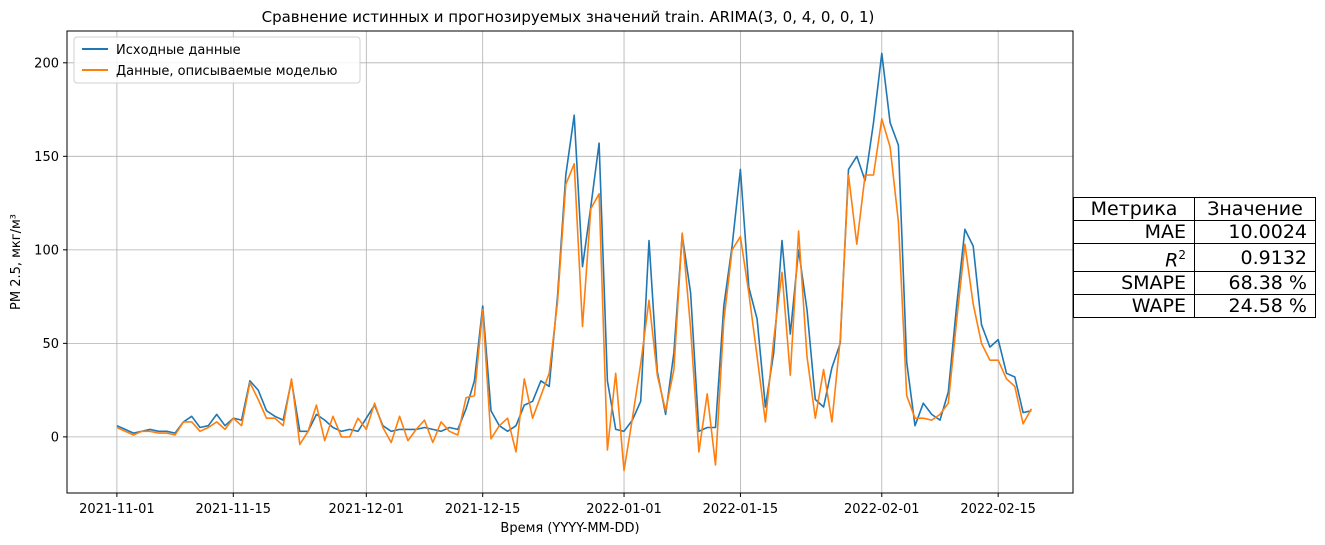 The height and width of the screenshot is (545, 1325). Describe the element at coordinates (46, 157) in the screenshot. I see `y-tick-label: 150` at that location.